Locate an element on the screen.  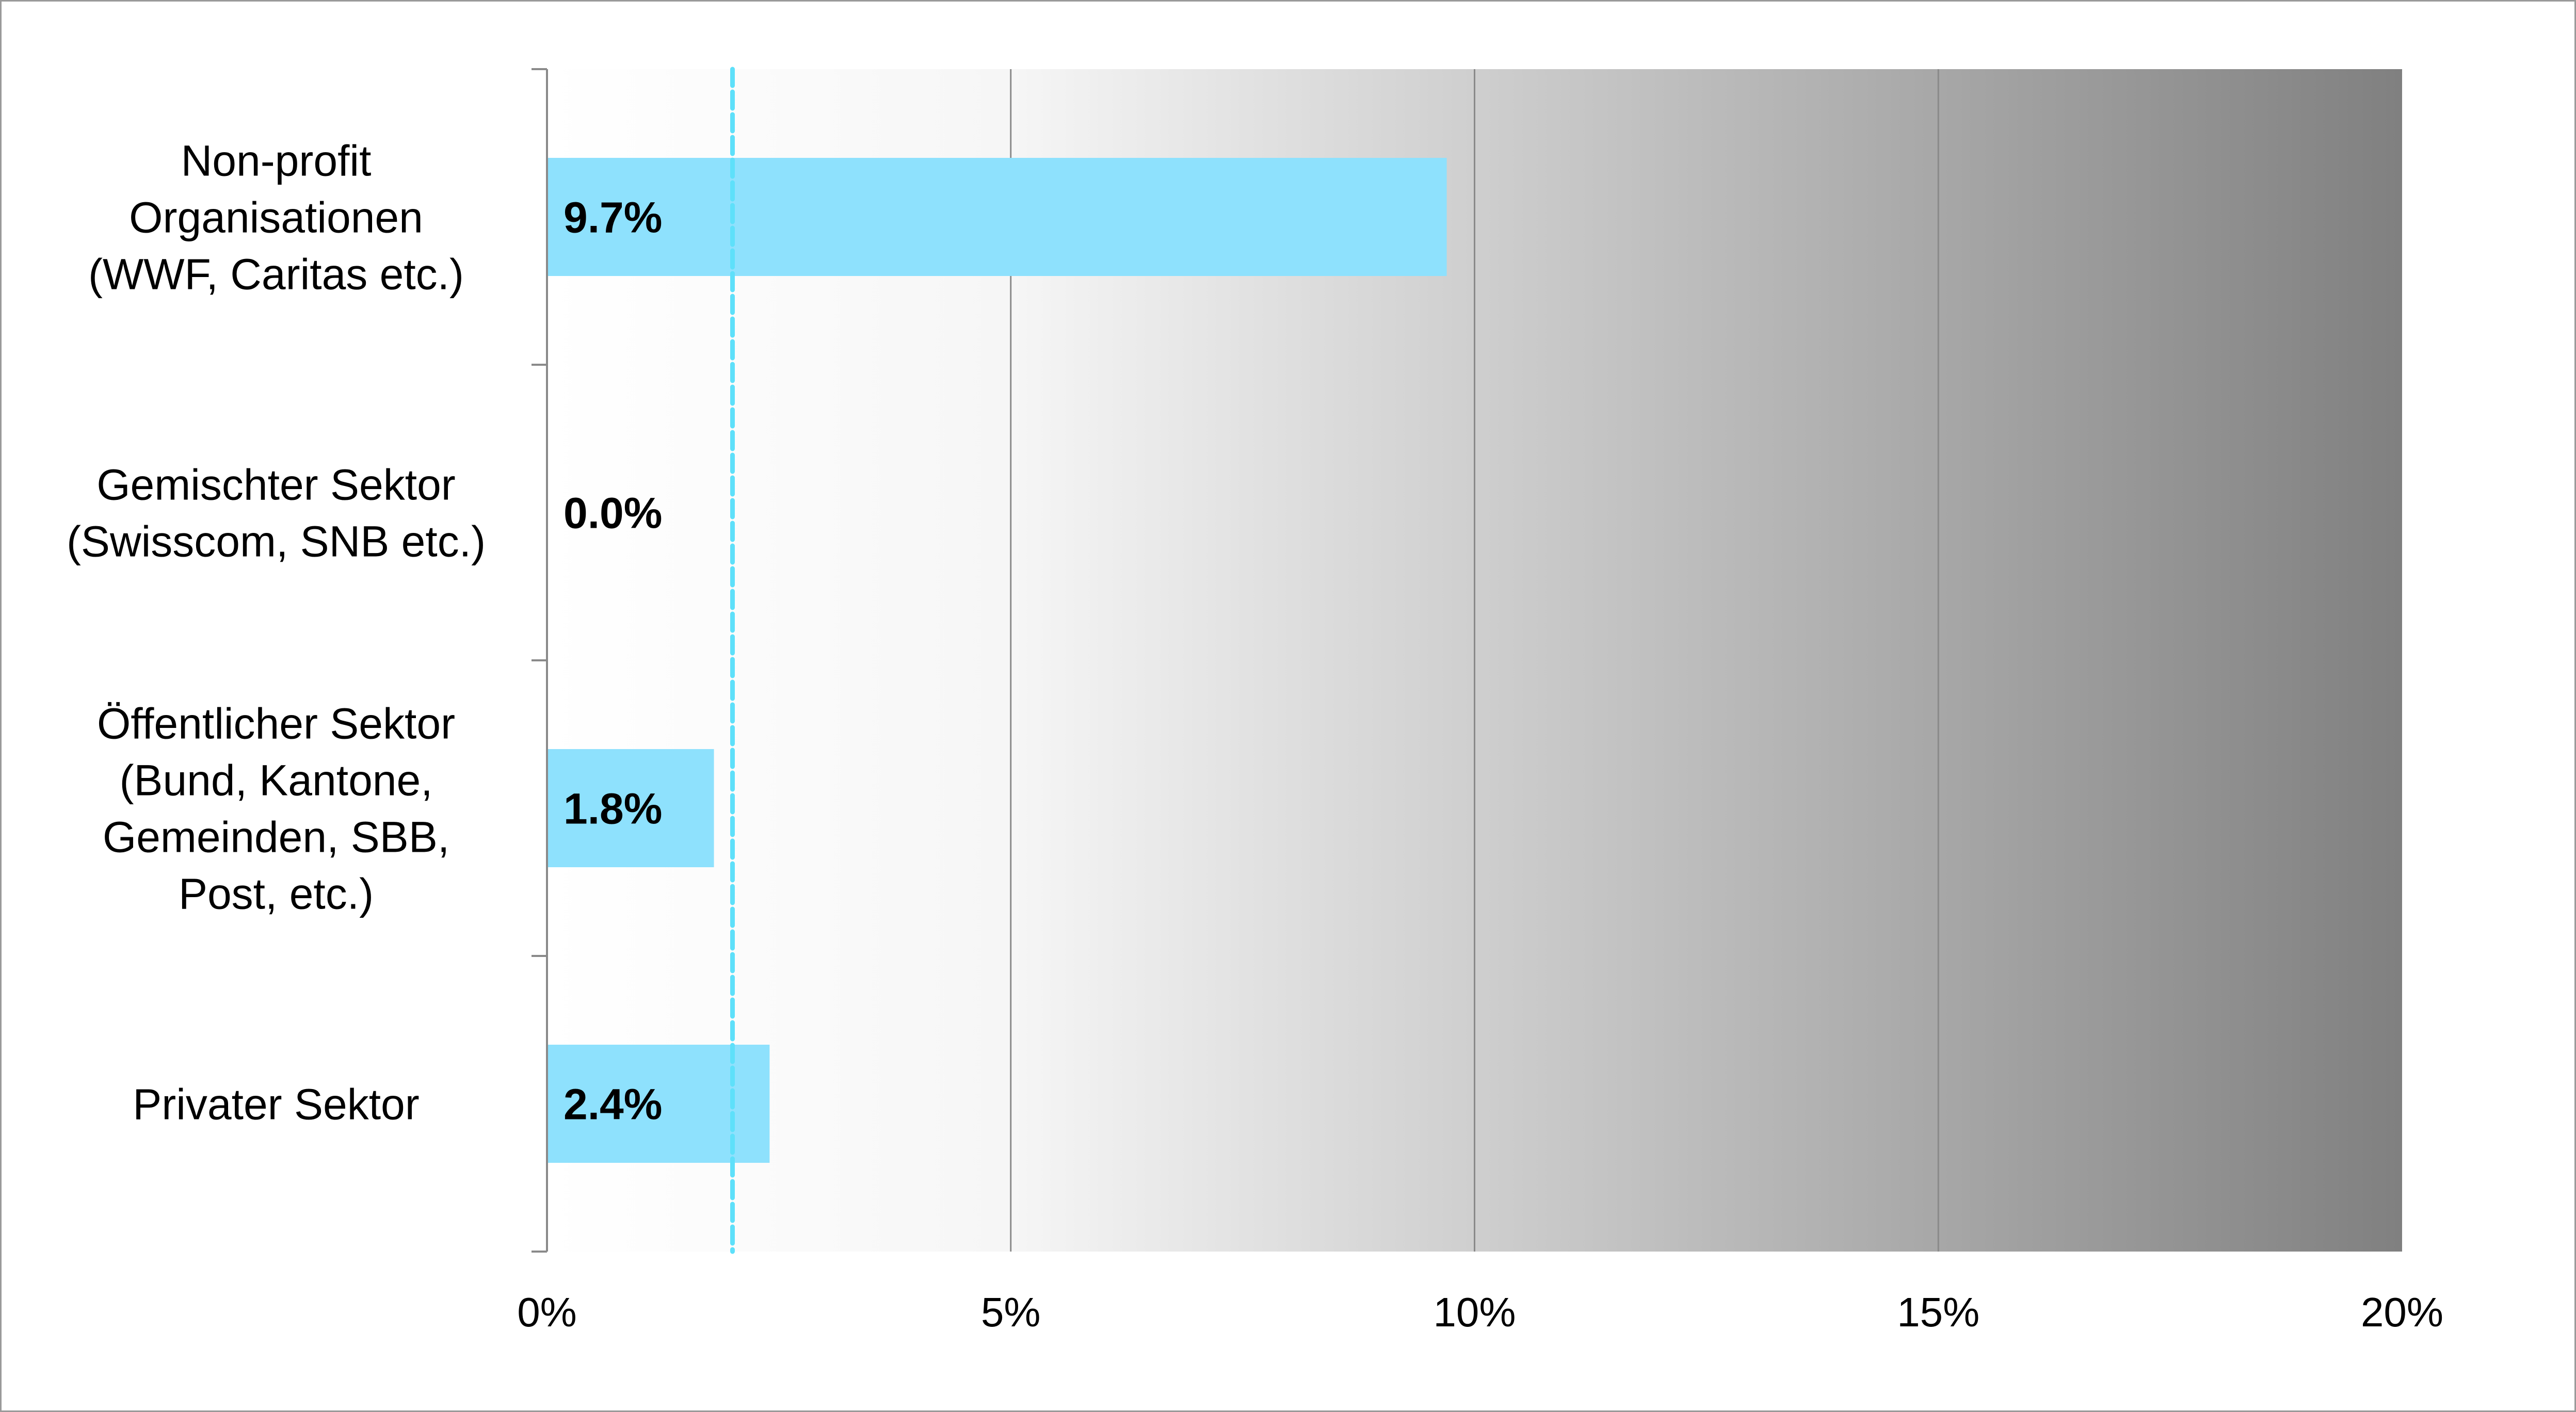
data-label: 1.8% is located at coordinates (613, 809).